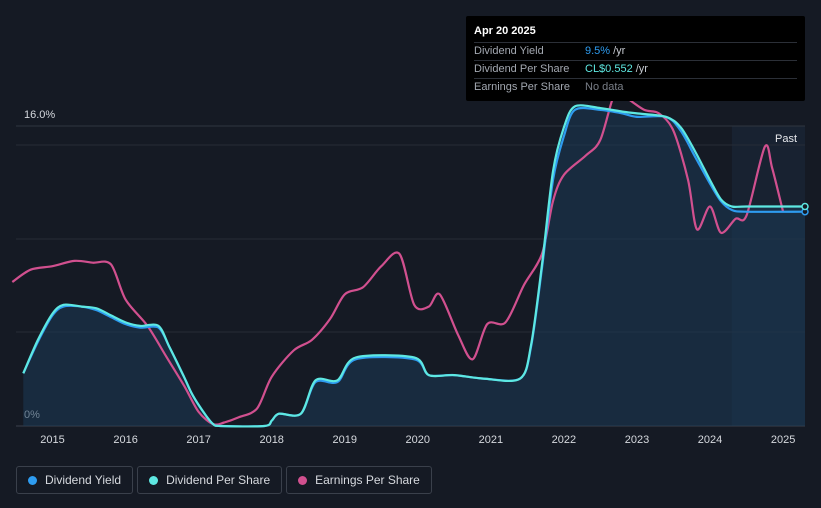 The width and height of the screenshot is (821, 508). Describe the element at coordinates (83, 480) in the screenshot. I see `legend-label: Dividend Yield` at that location.